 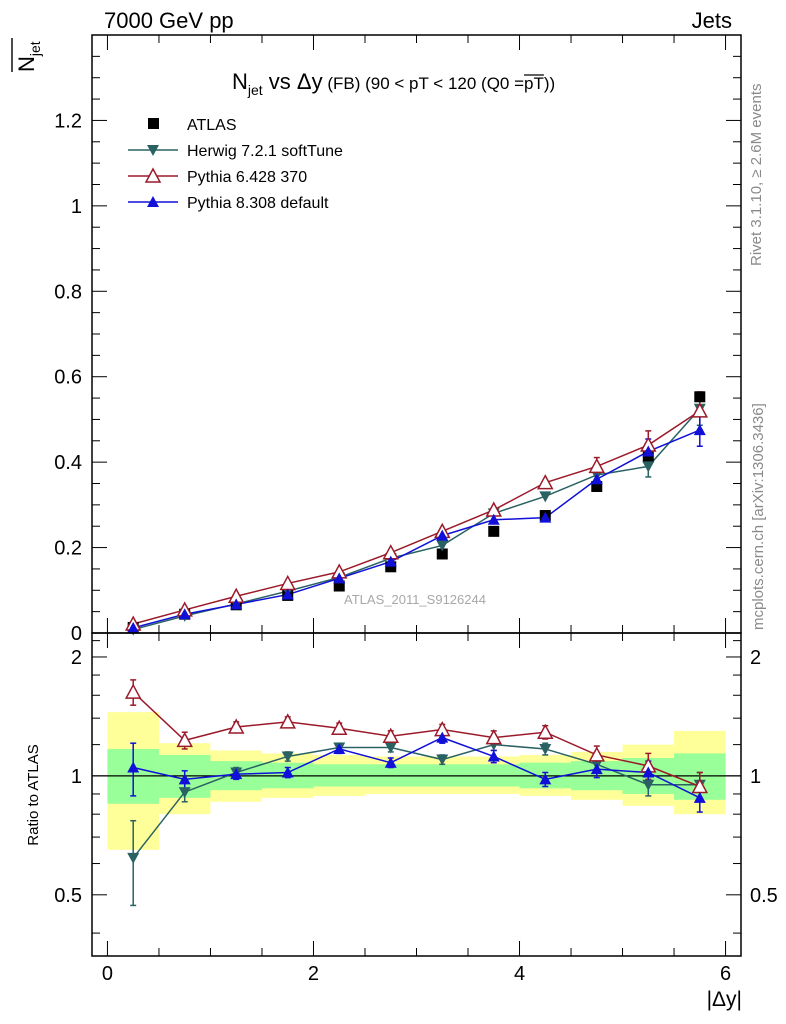 I want to click on x-tick-label: 4, so click(x=519, y=974).